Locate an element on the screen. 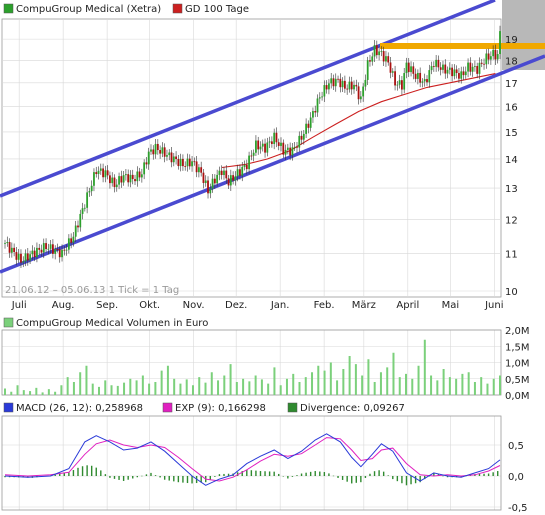 This screenshot has width=545, height=515. moving-average-layer is located at coordinates (358, 121).